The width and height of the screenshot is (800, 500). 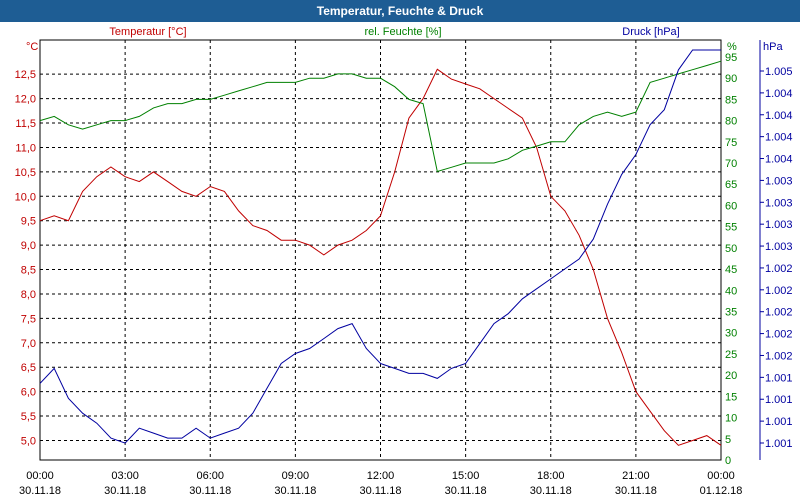 I want to click on y-tick-humidity: 35, so click(x=731, y=313).